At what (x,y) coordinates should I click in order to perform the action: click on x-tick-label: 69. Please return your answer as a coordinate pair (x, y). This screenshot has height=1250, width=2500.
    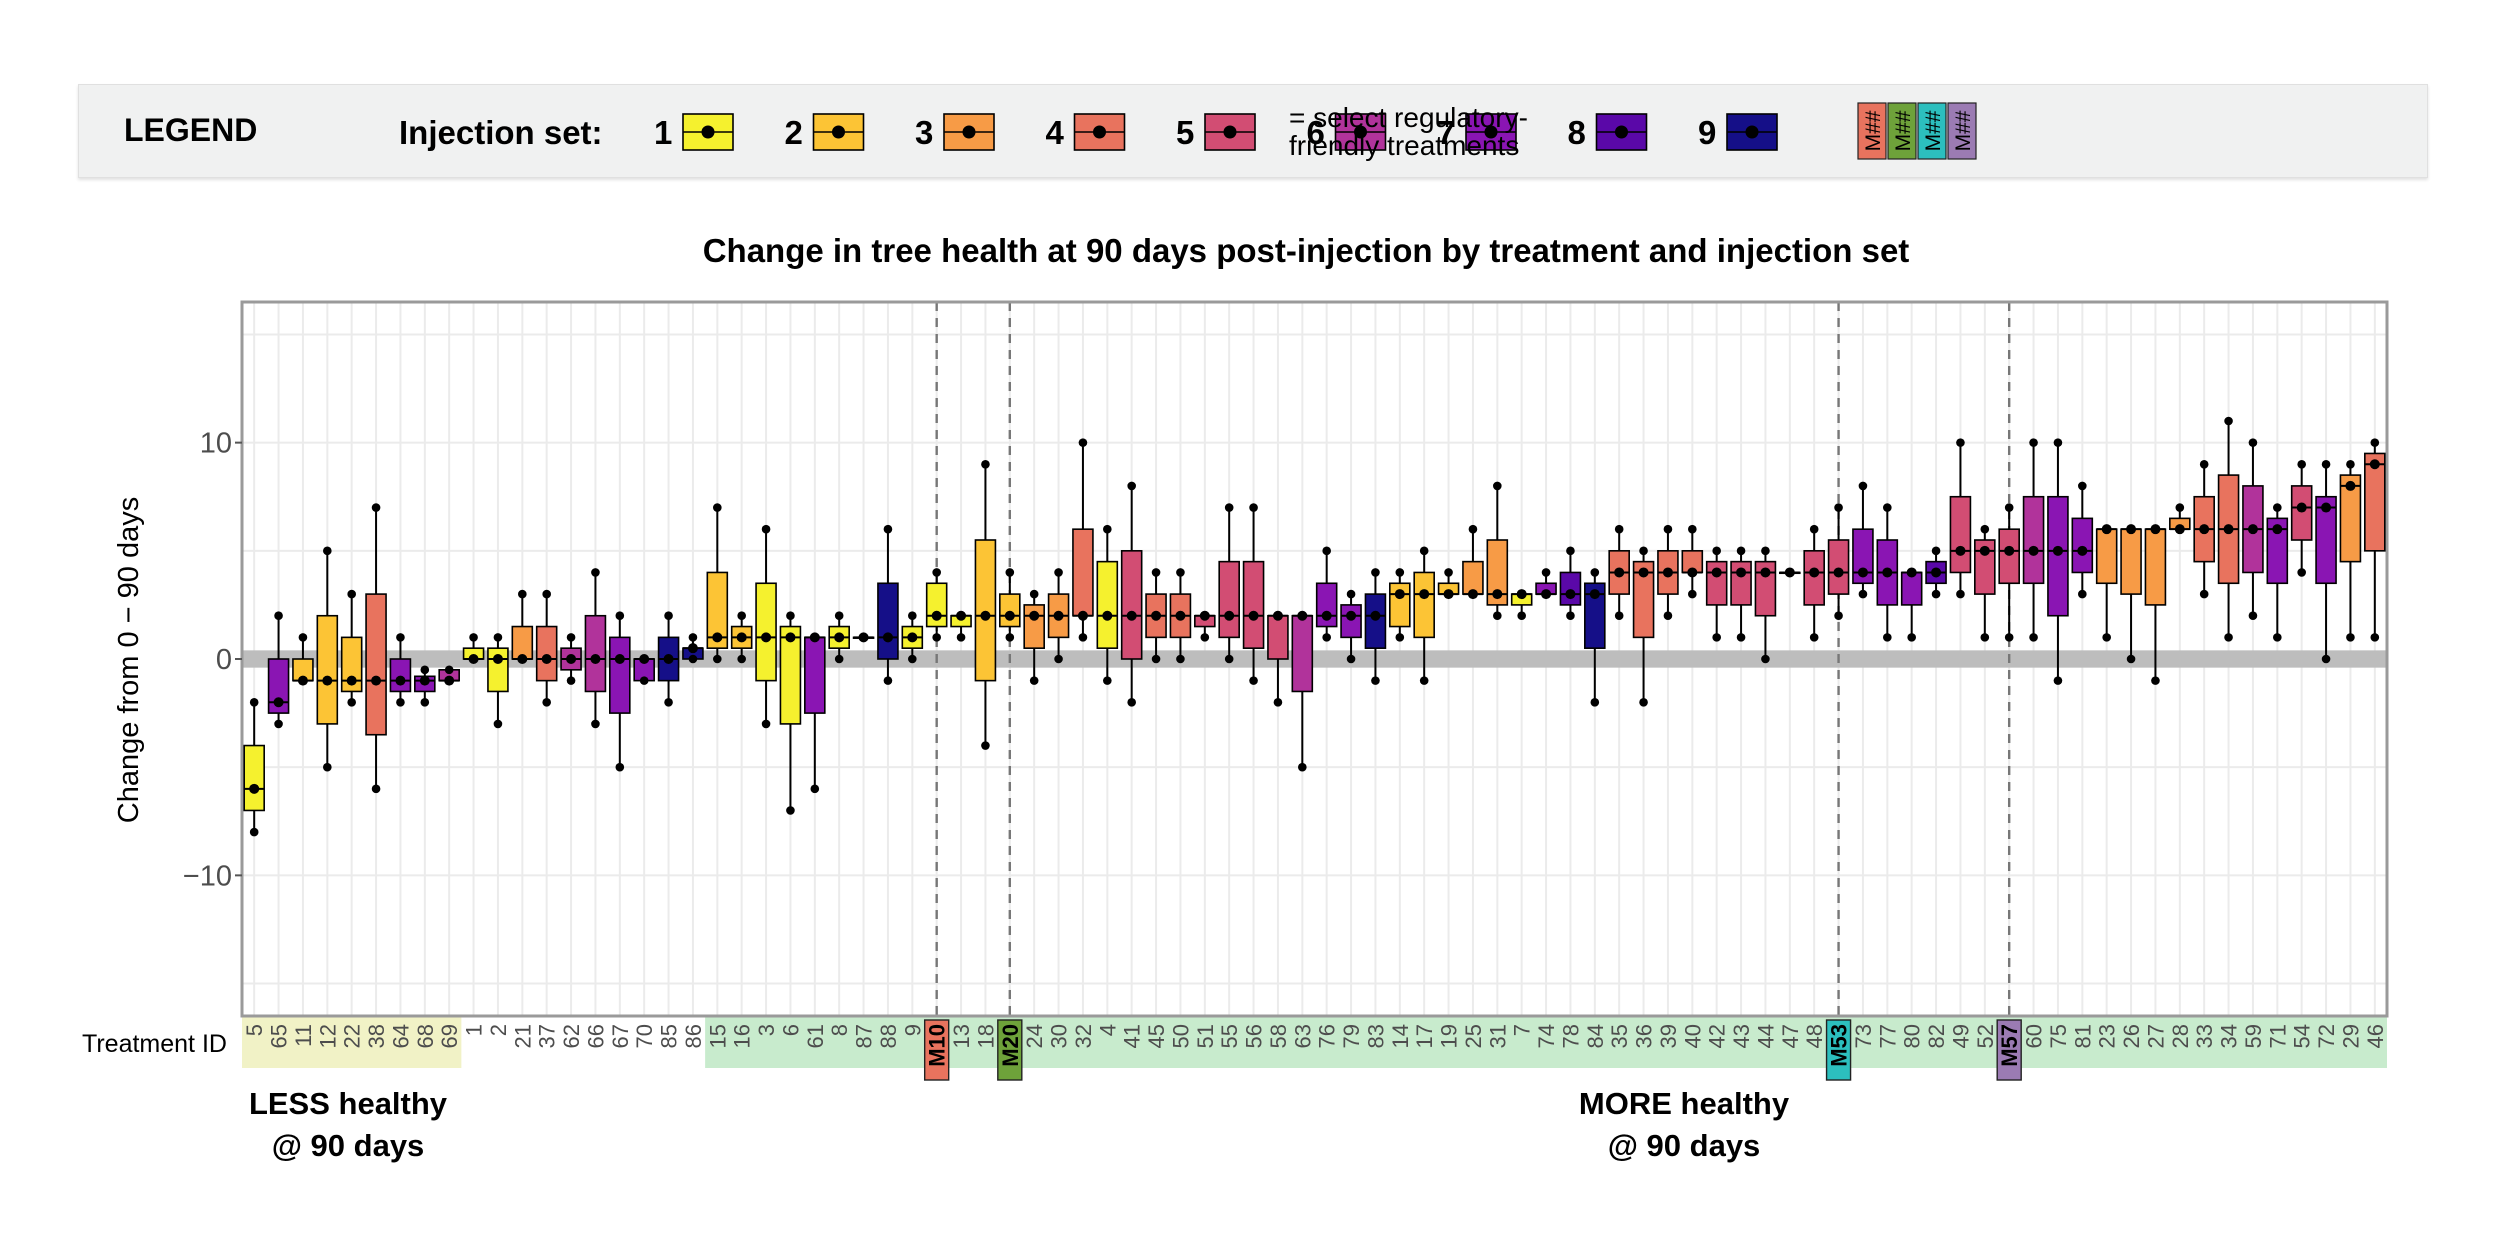
    Looking at the image, I should click on (449, 1036).